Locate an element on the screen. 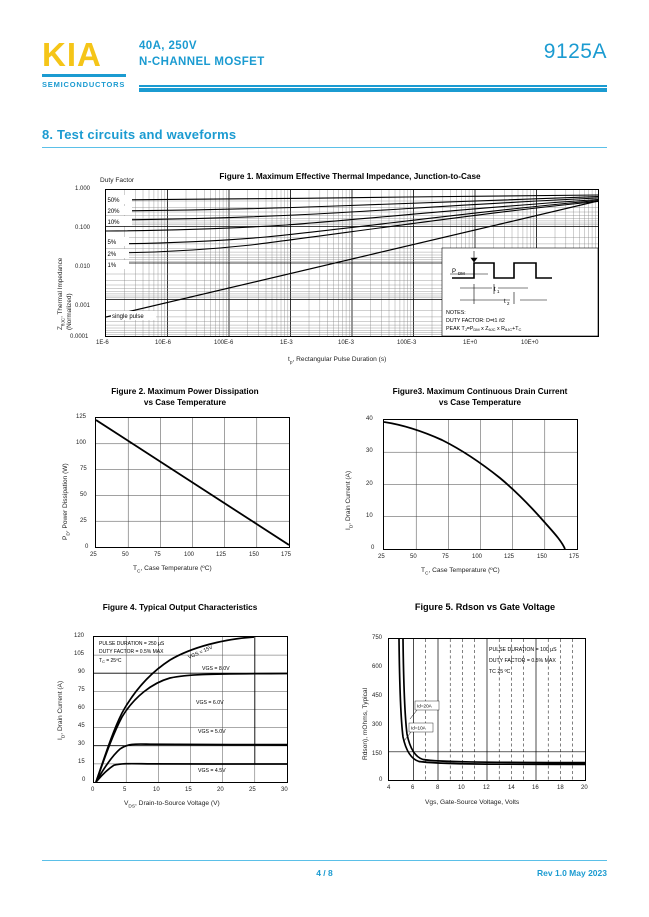  figure5-title: Figure 5. Rdson vs Gate Voltage is located at coordinates (485, 607).